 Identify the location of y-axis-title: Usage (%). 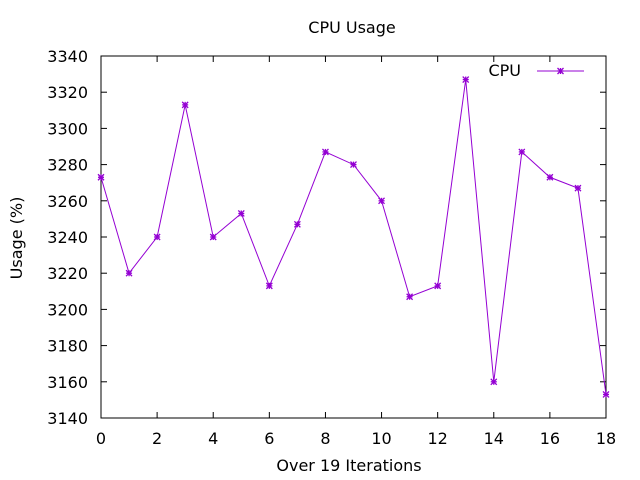
(16, 238).